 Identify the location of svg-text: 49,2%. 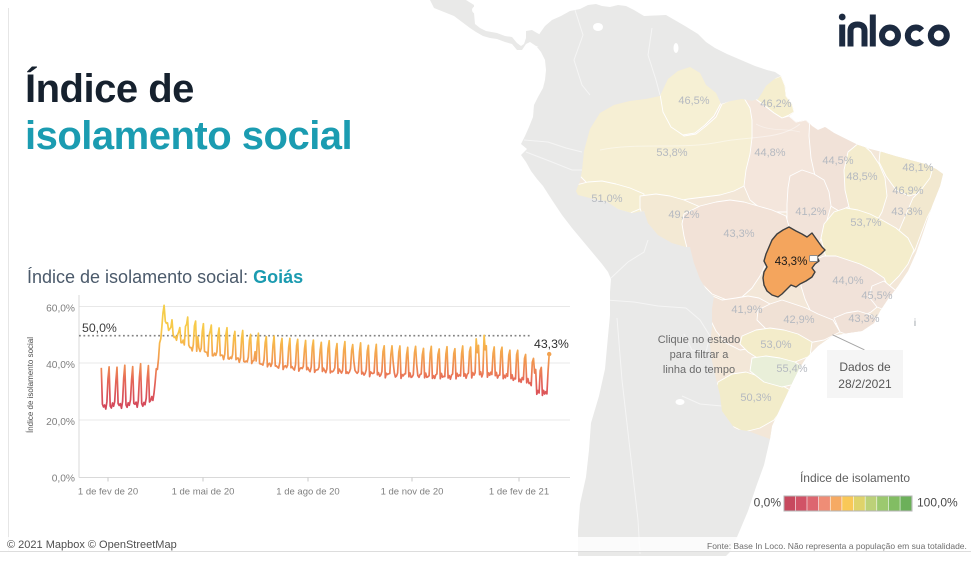
(683, 215).